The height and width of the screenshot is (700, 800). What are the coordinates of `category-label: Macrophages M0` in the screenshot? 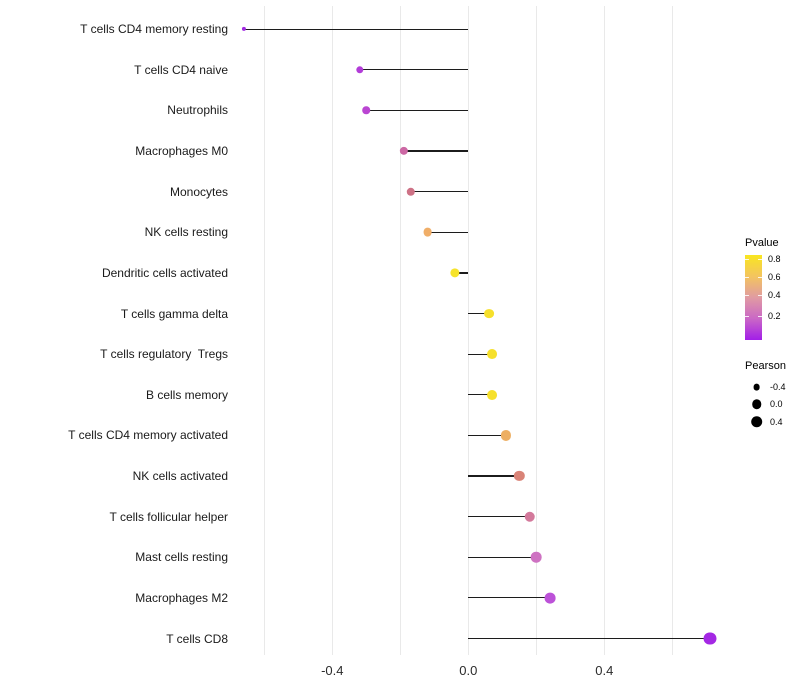 It's located at (181, 151).